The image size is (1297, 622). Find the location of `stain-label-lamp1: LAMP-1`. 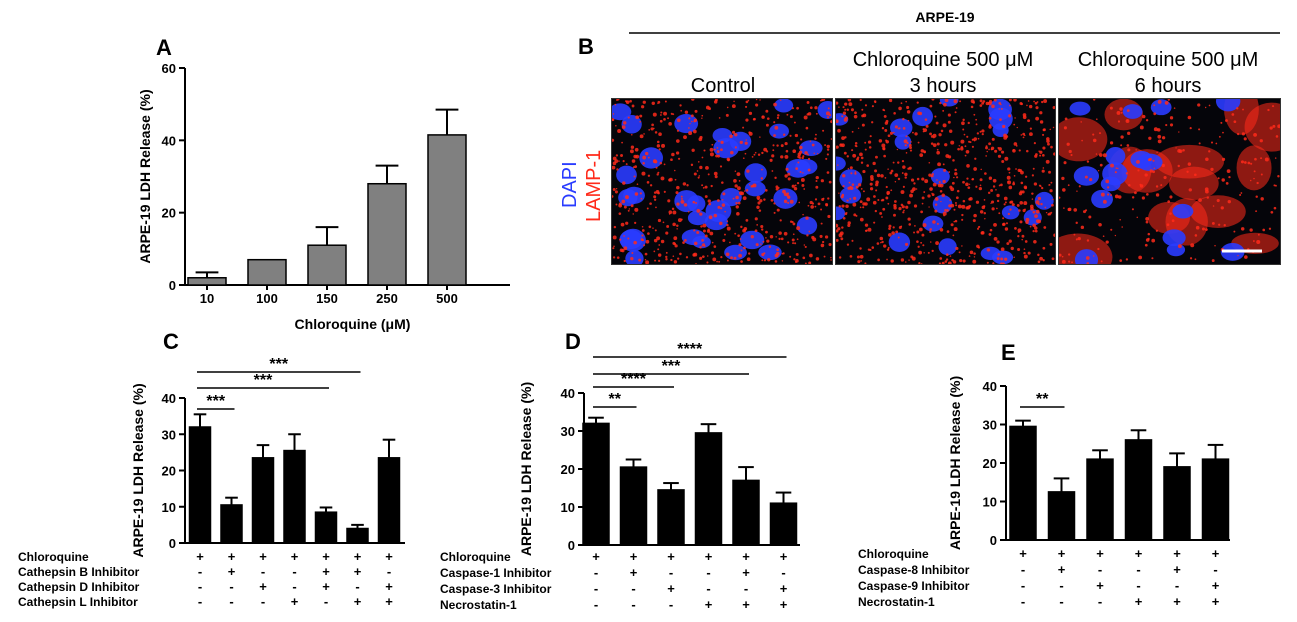

stain-label-lamp1: LAMP-1 is located at coordinates (594, 186).